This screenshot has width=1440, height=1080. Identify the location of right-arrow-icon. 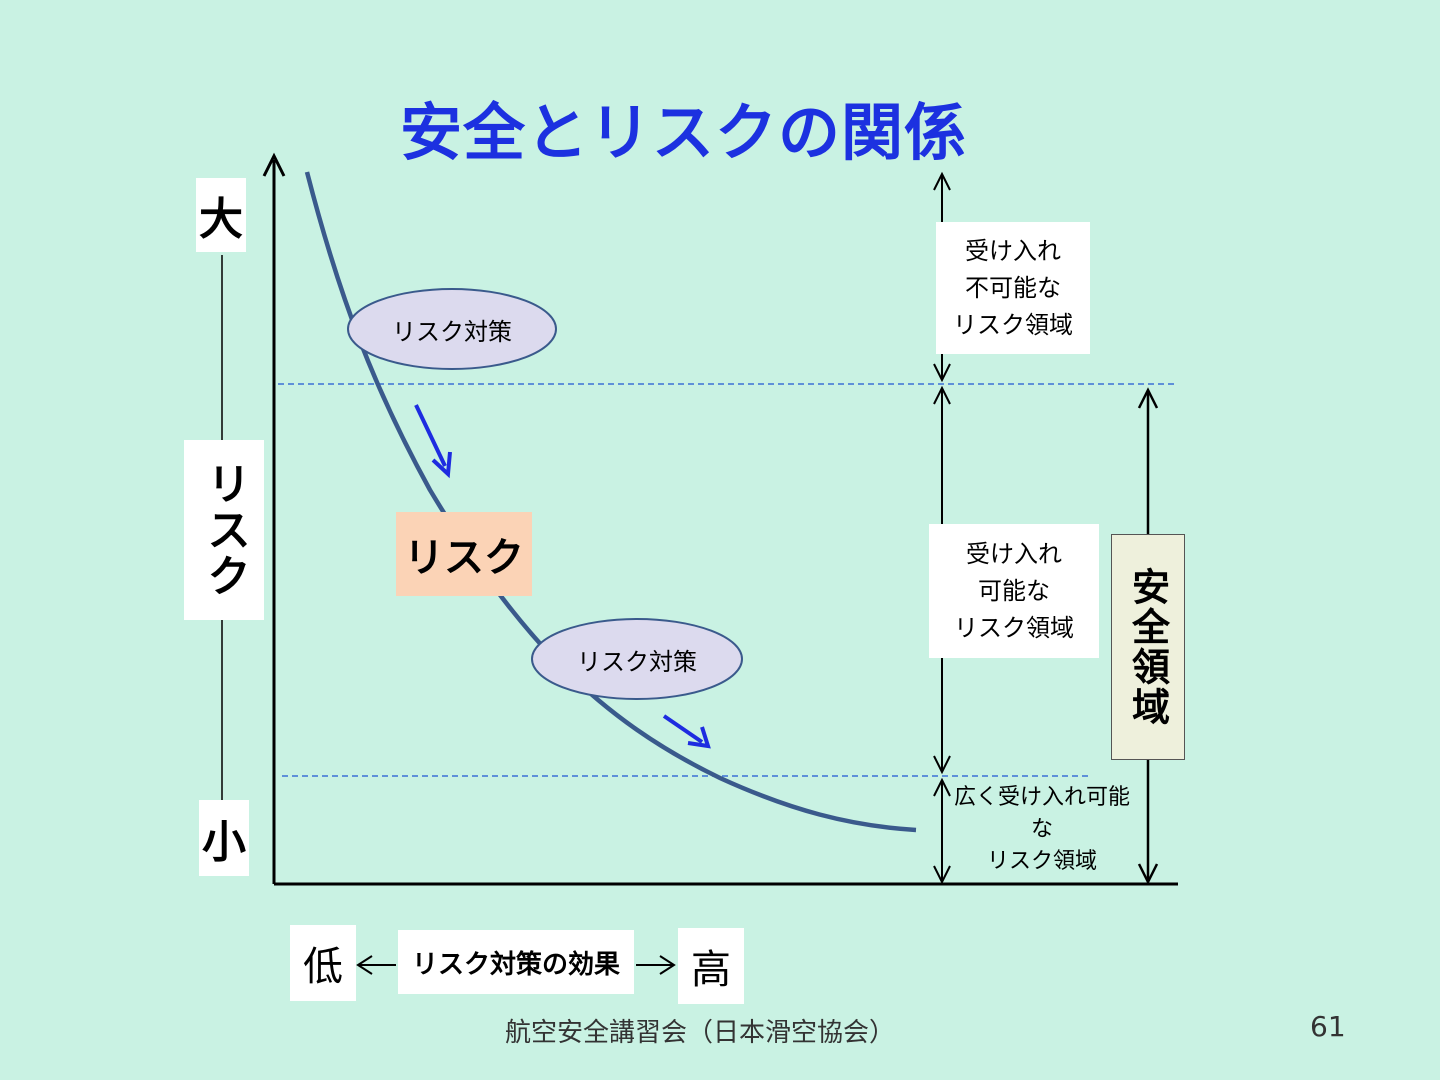
(656, 965).